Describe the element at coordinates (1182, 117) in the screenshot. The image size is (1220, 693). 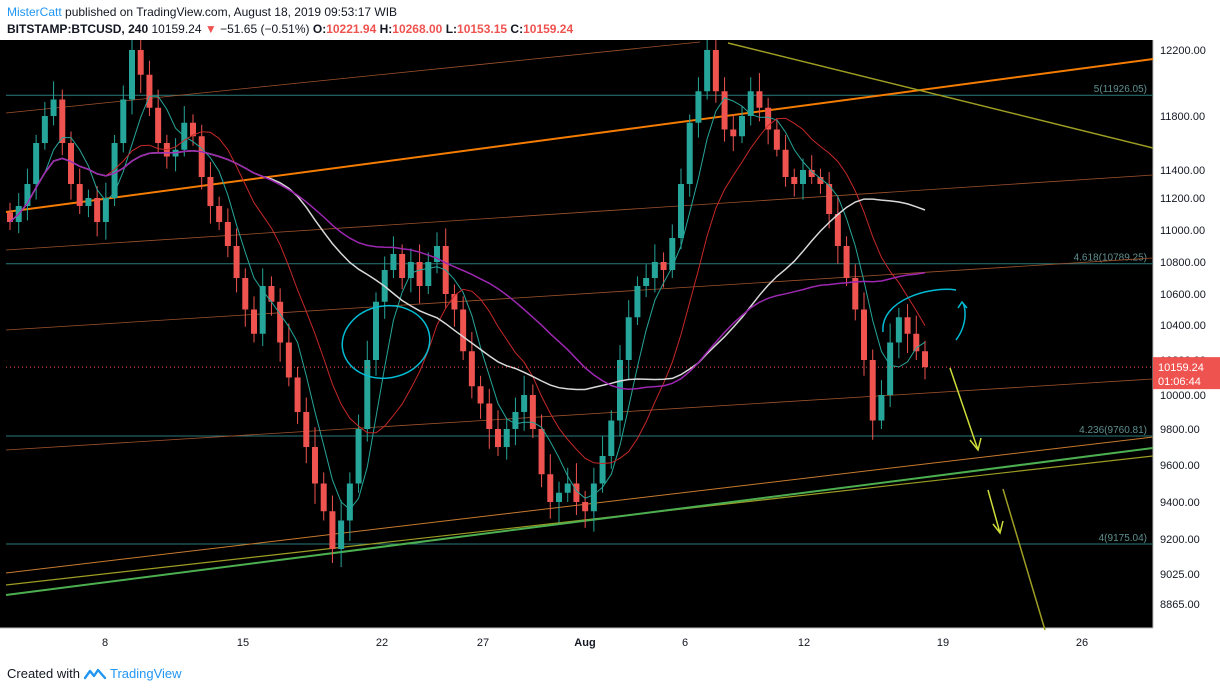
I see `y-tick-label: 11800.00` at that location.